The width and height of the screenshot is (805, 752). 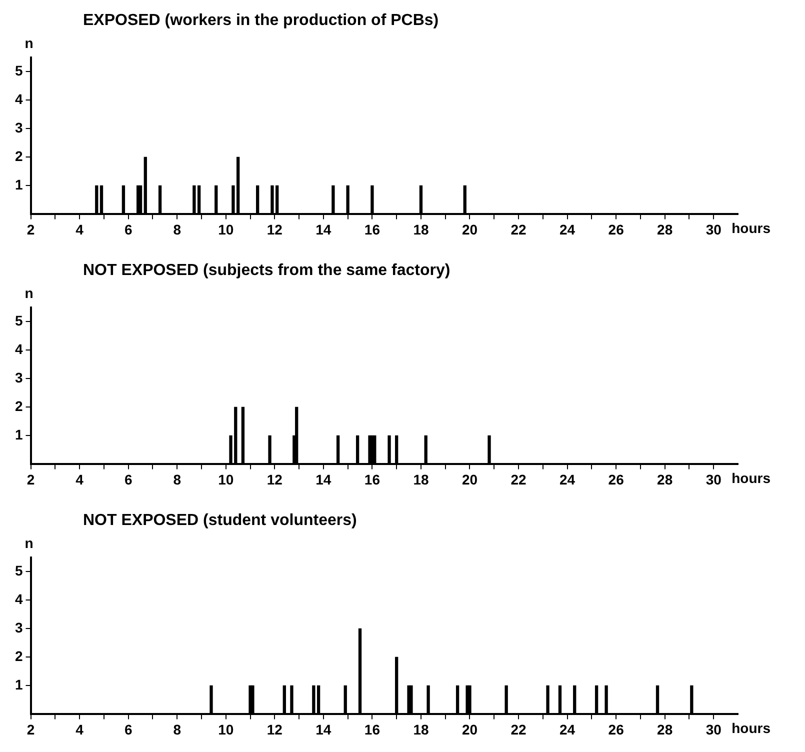 I want to click on chart-title: NOT EXPOSED (subjects from the same factory), so click(x=266, y=271).